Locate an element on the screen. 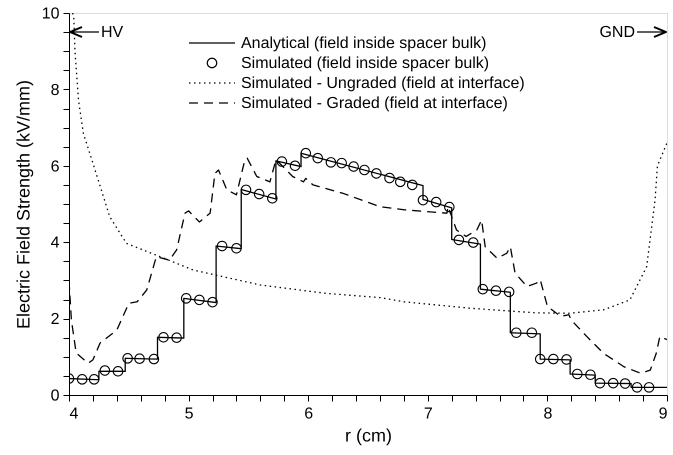 The width and height of the screenshot is (673, 455). legend-label: Analytical (field inside spacer bulk) is located at coordinates (363, 43).